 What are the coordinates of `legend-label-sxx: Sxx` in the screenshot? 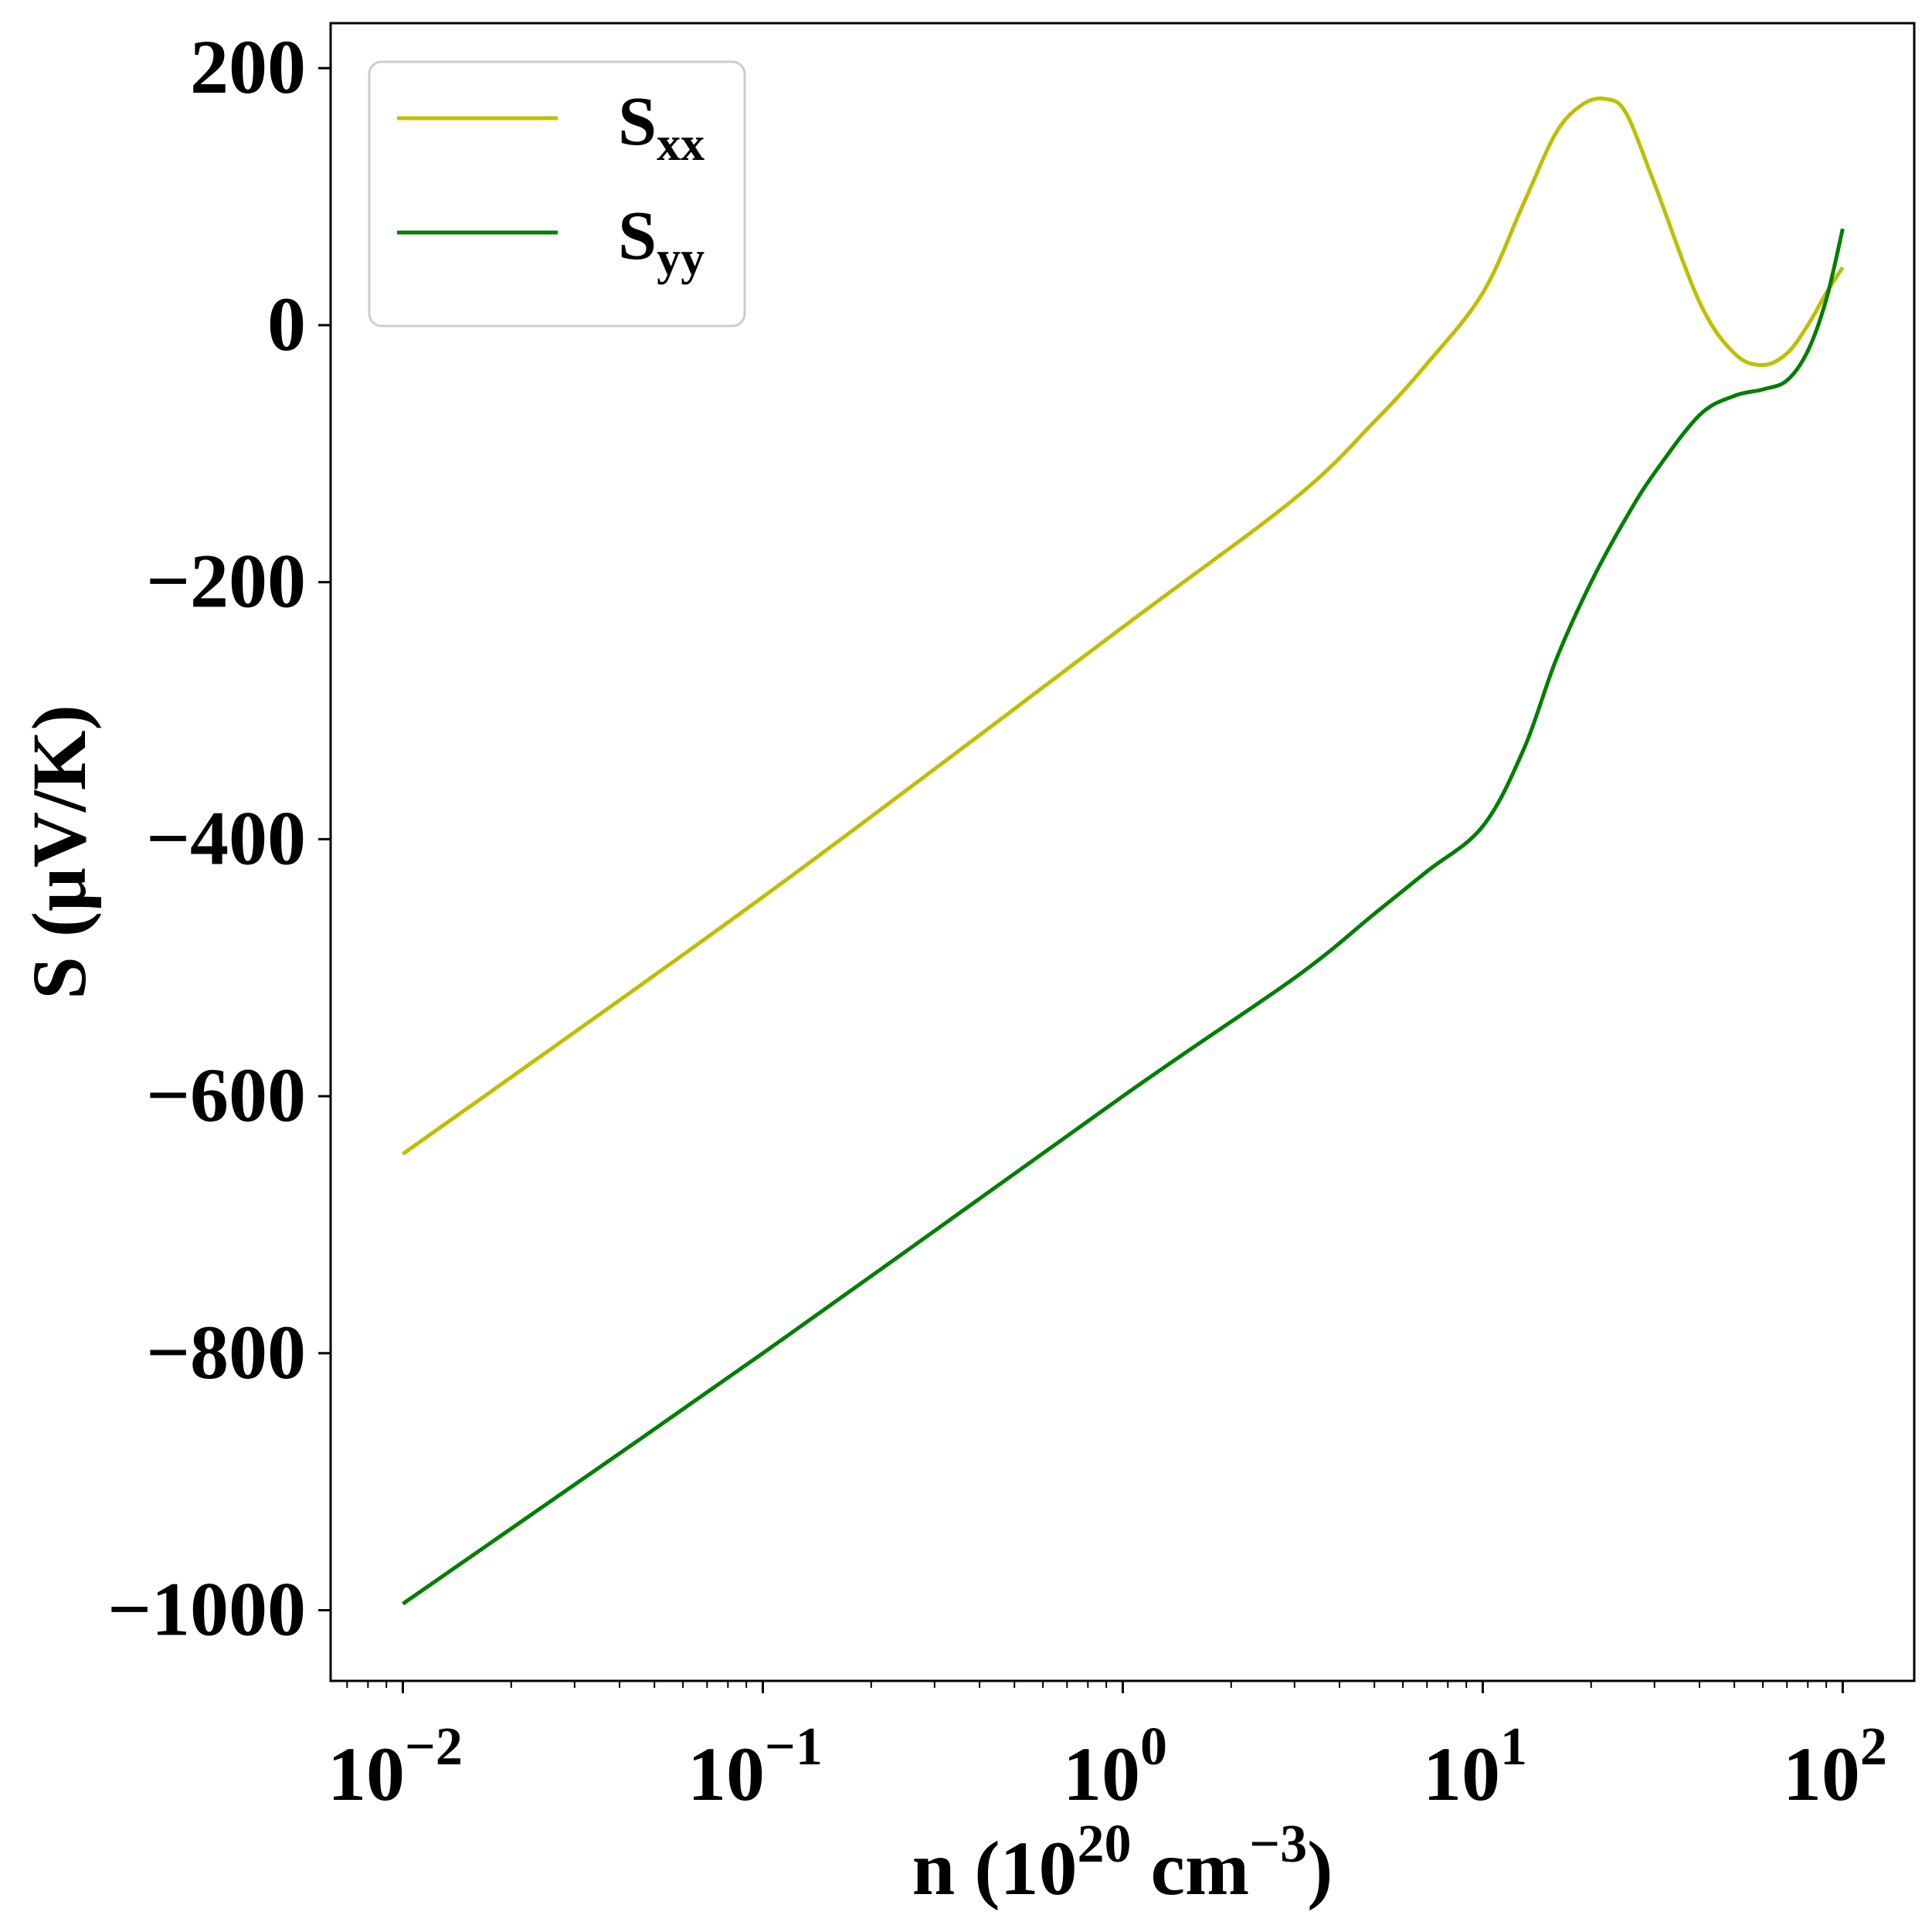 It's located at (662, 127).